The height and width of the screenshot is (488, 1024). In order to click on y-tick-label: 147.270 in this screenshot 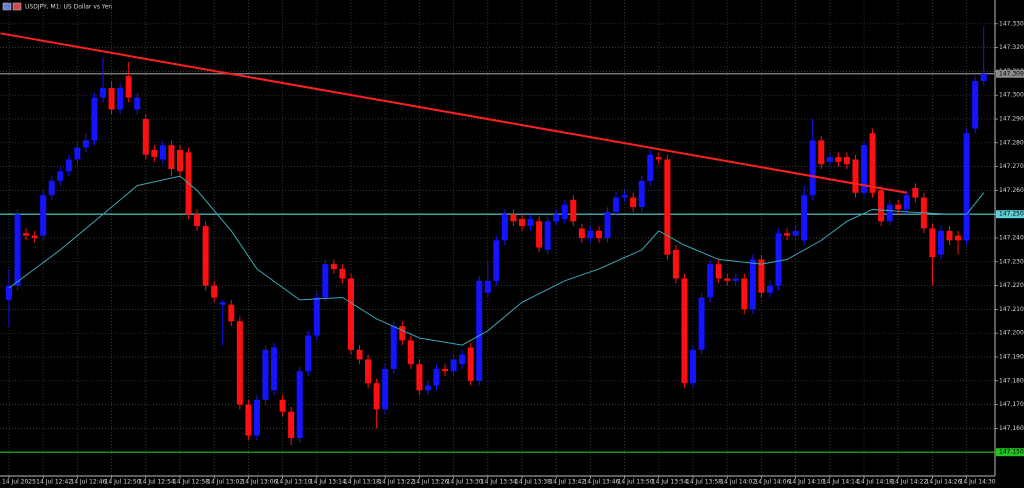, I will do `click(1011, 166)`.